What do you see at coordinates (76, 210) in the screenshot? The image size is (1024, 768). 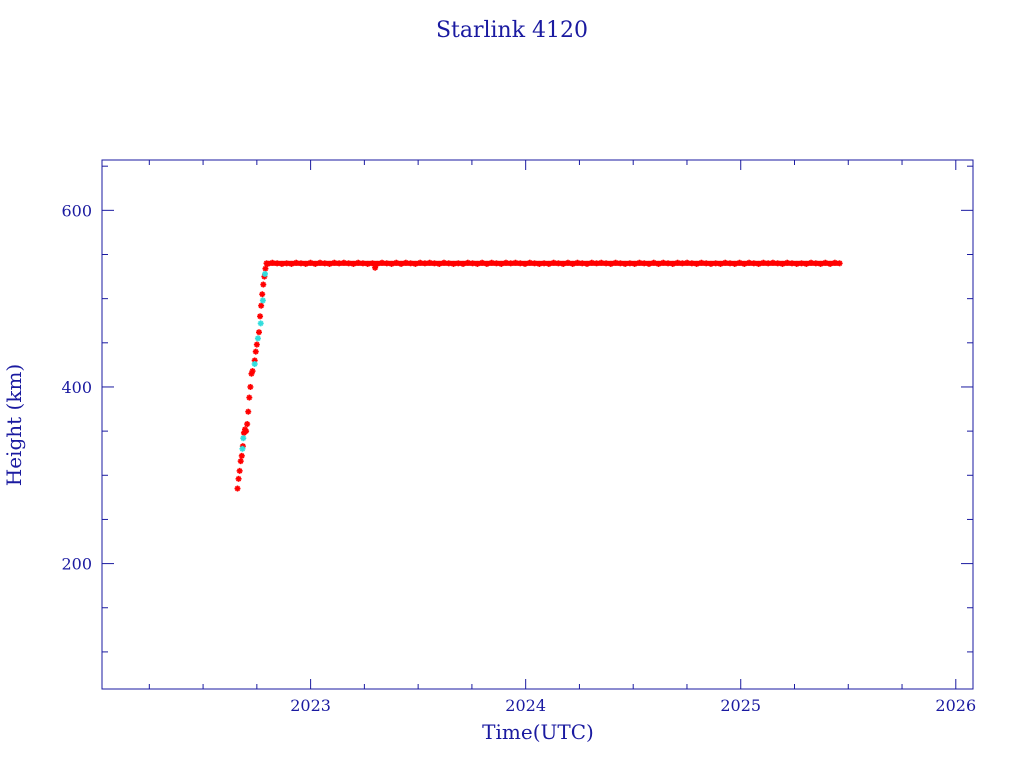 I see `y-tick-label: 600` at bounding box center [76, 210].